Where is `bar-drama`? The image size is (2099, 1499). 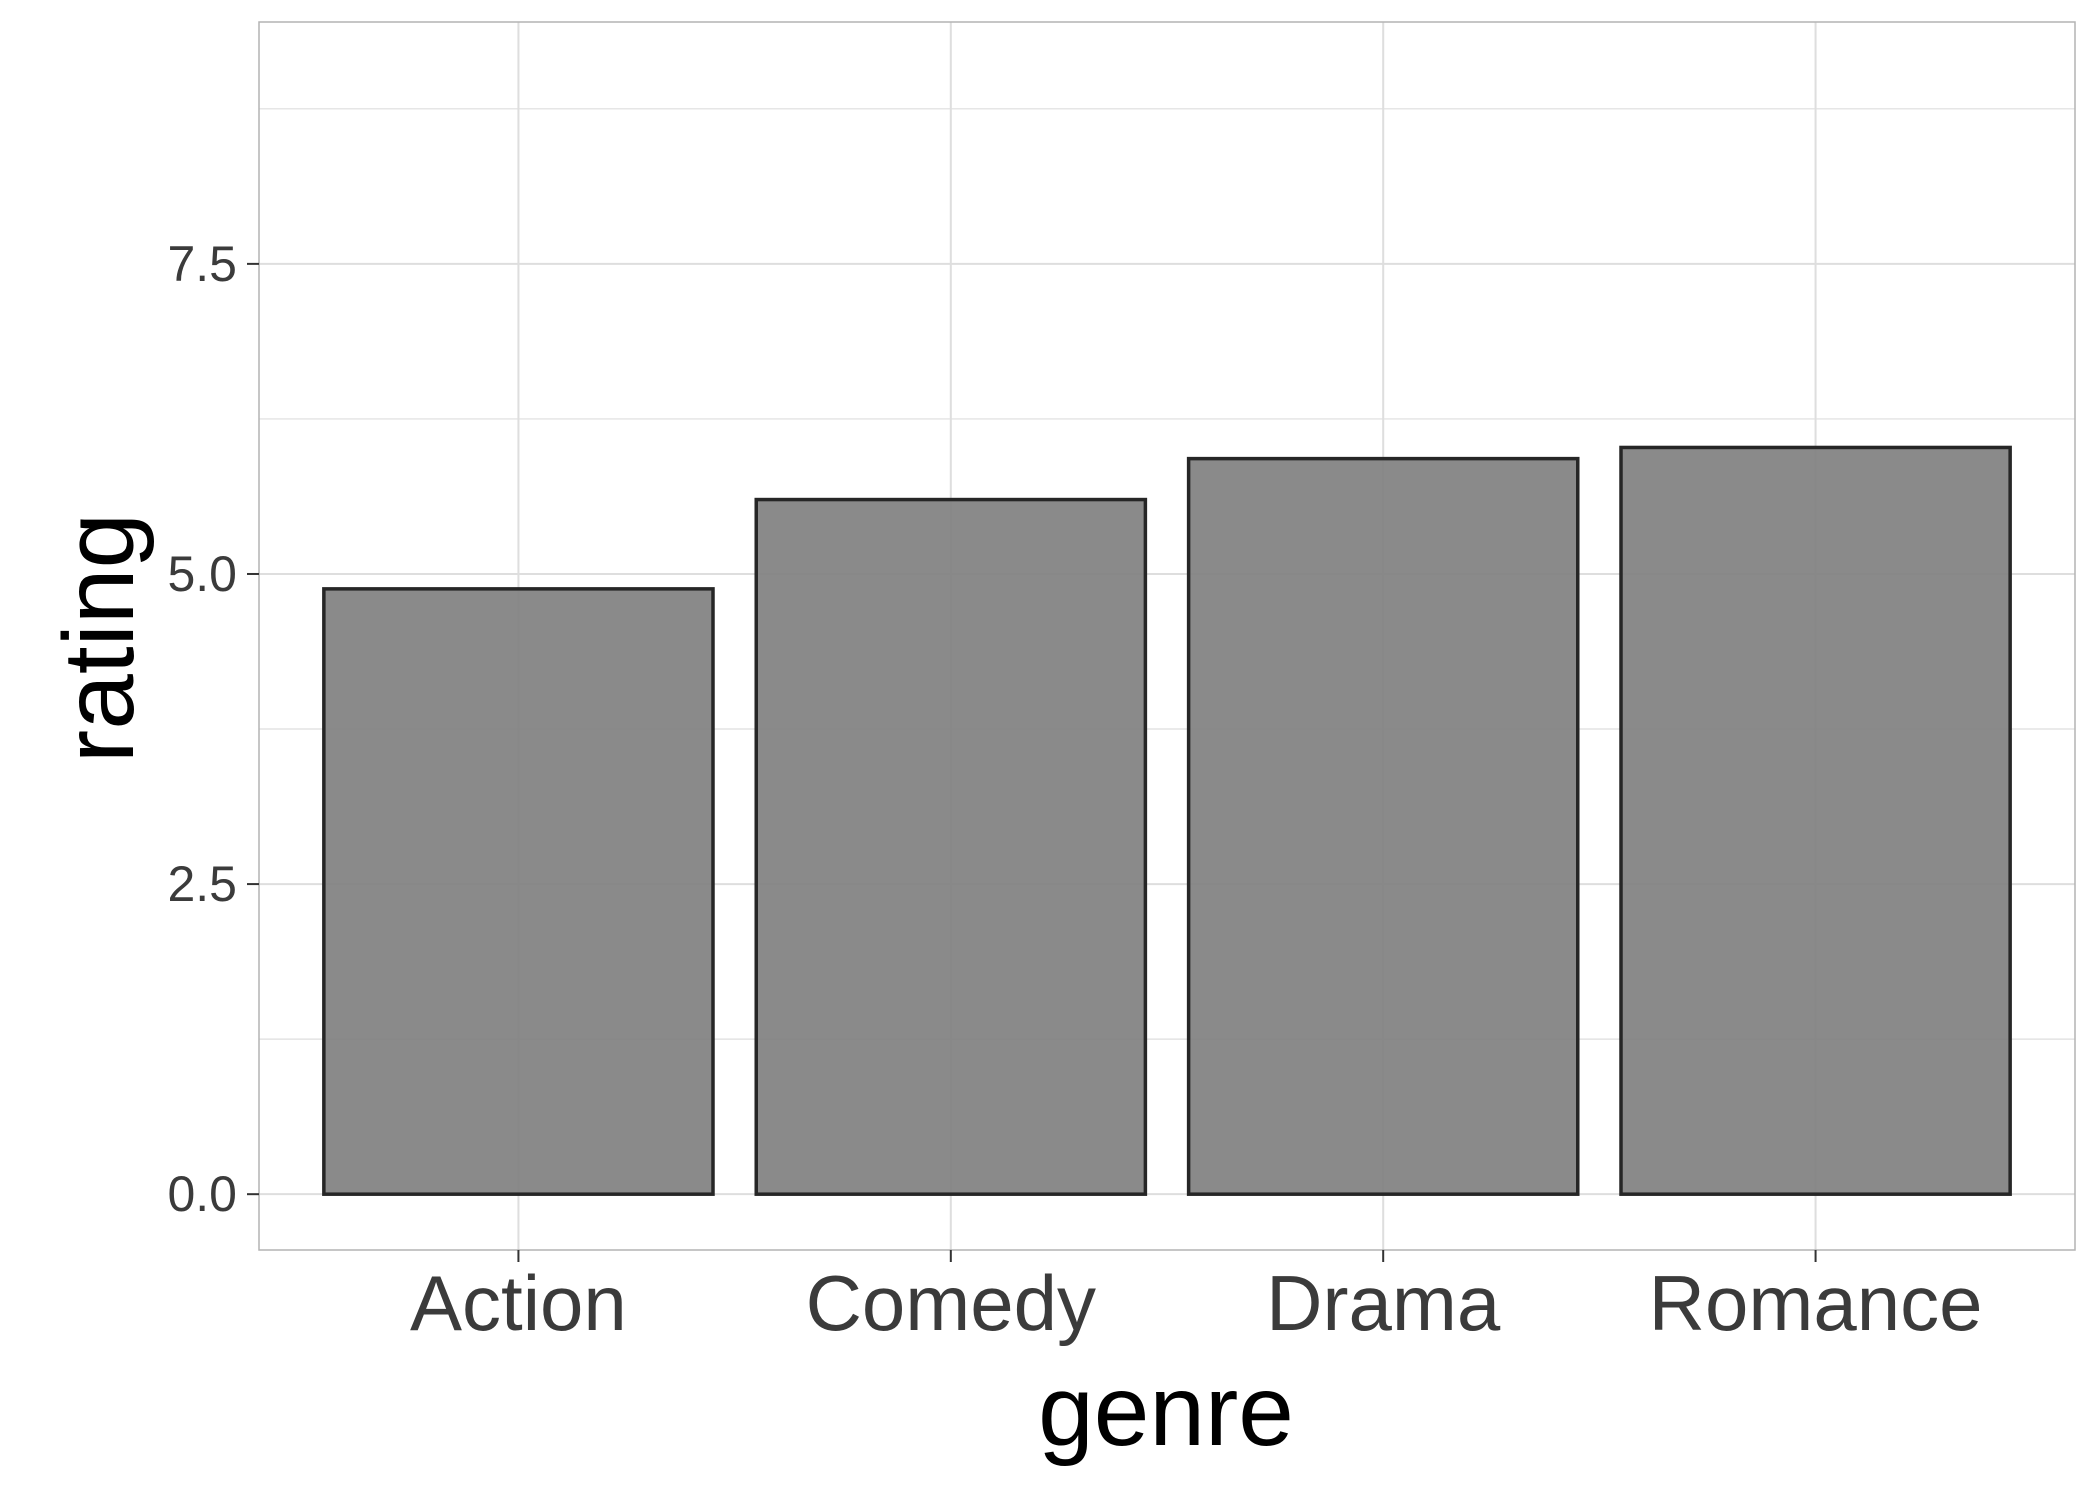
bar-drama is located at coordinates (1383, 826).